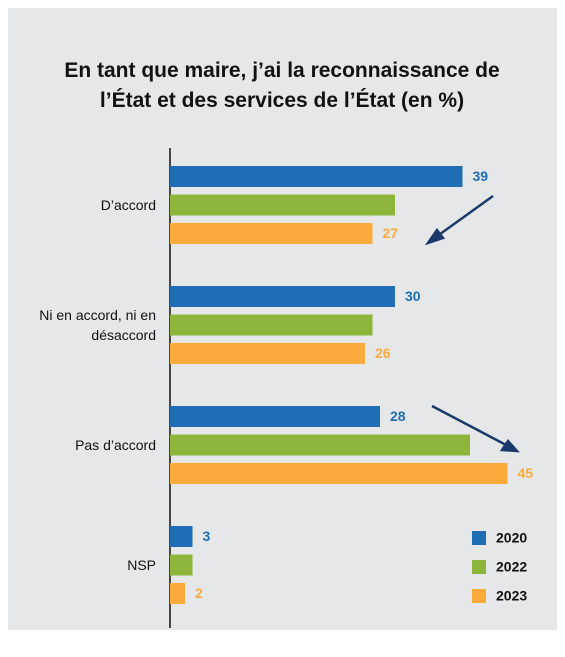  Describe the element at coordinates (207, 536) in the screenshot. I see `data-label: 3` at that location.